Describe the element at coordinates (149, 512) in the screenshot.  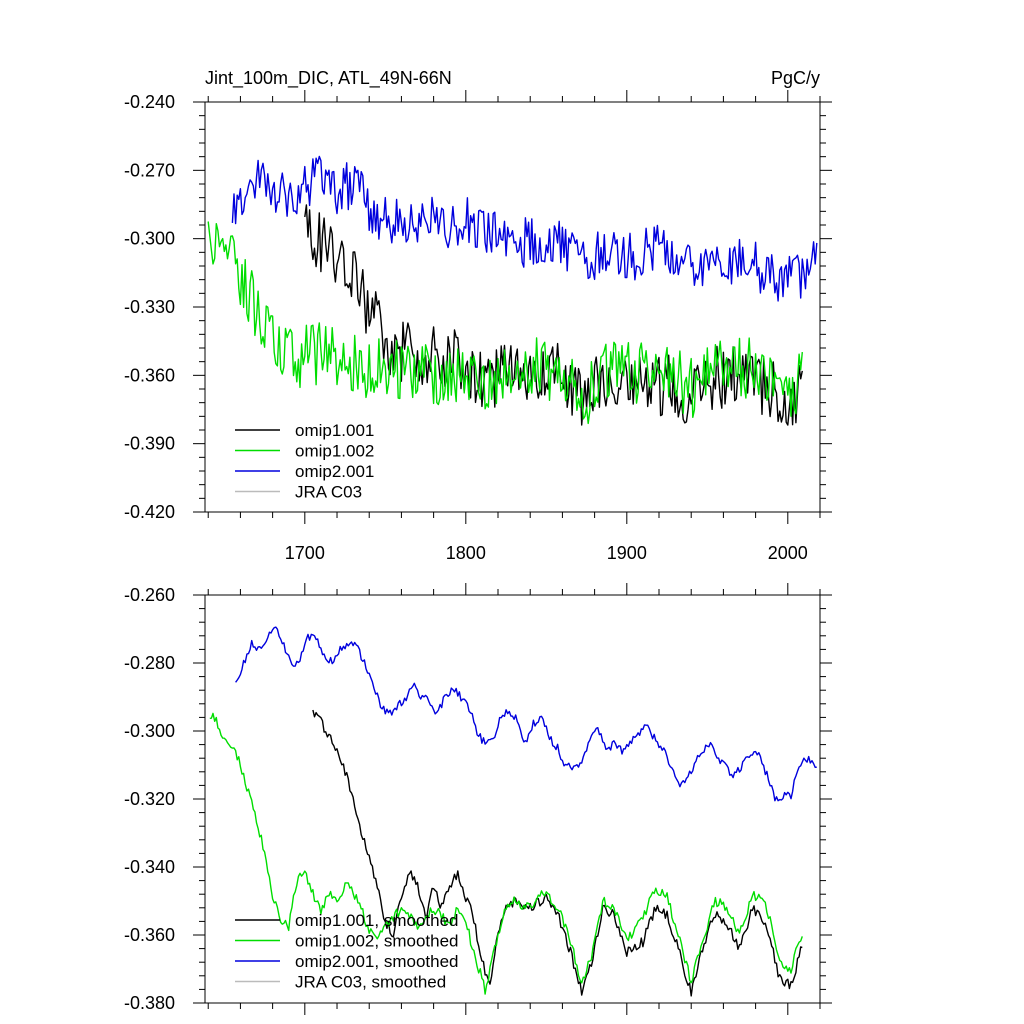
I see `y-tick-label: -0.420` at that location.